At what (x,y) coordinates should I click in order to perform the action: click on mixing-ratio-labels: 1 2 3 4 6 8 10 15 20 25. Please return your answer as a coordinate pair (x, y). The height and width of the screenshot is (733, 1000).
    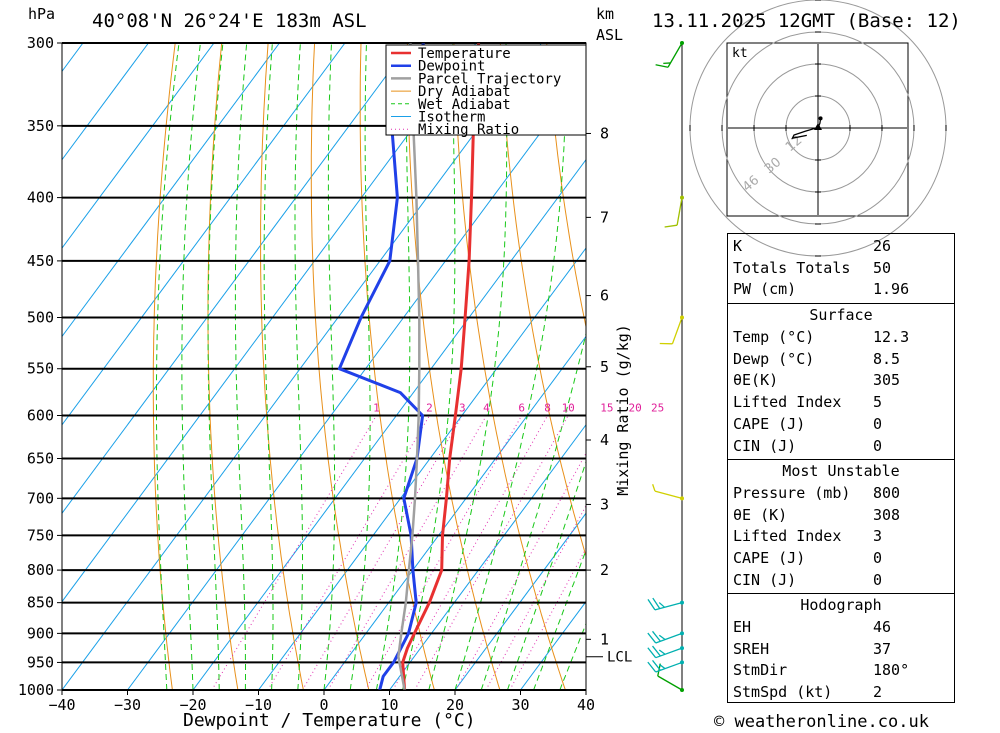
    Looking at the image, I should click on (518, 407).